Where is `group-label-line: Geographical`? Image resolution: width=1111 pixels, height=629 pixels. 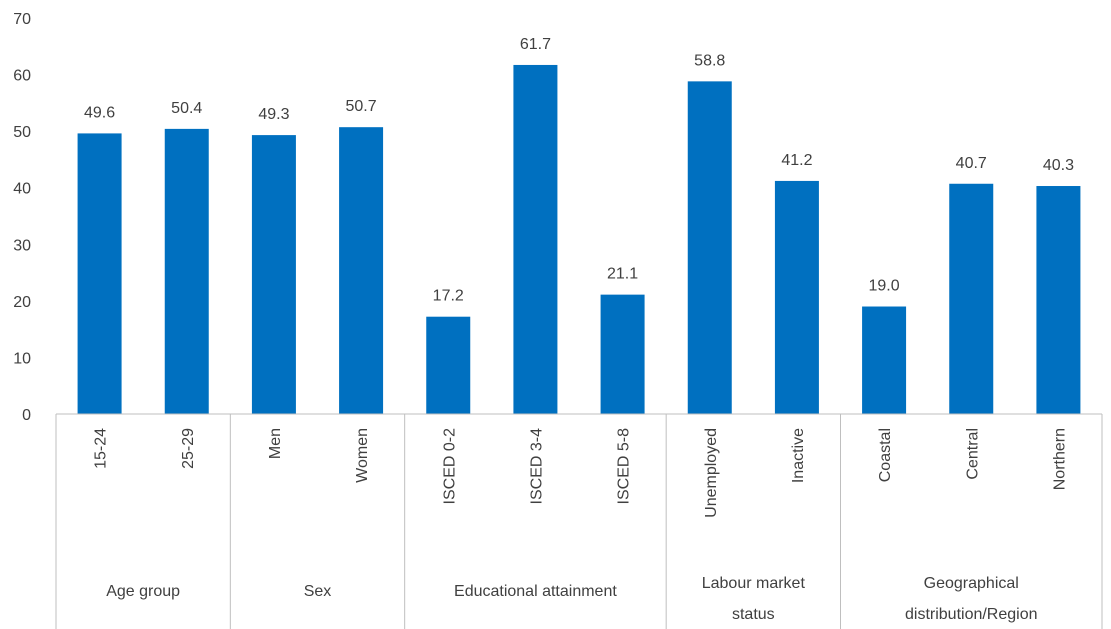
group-label-line: Geographical is located at coordinates (971, 583).